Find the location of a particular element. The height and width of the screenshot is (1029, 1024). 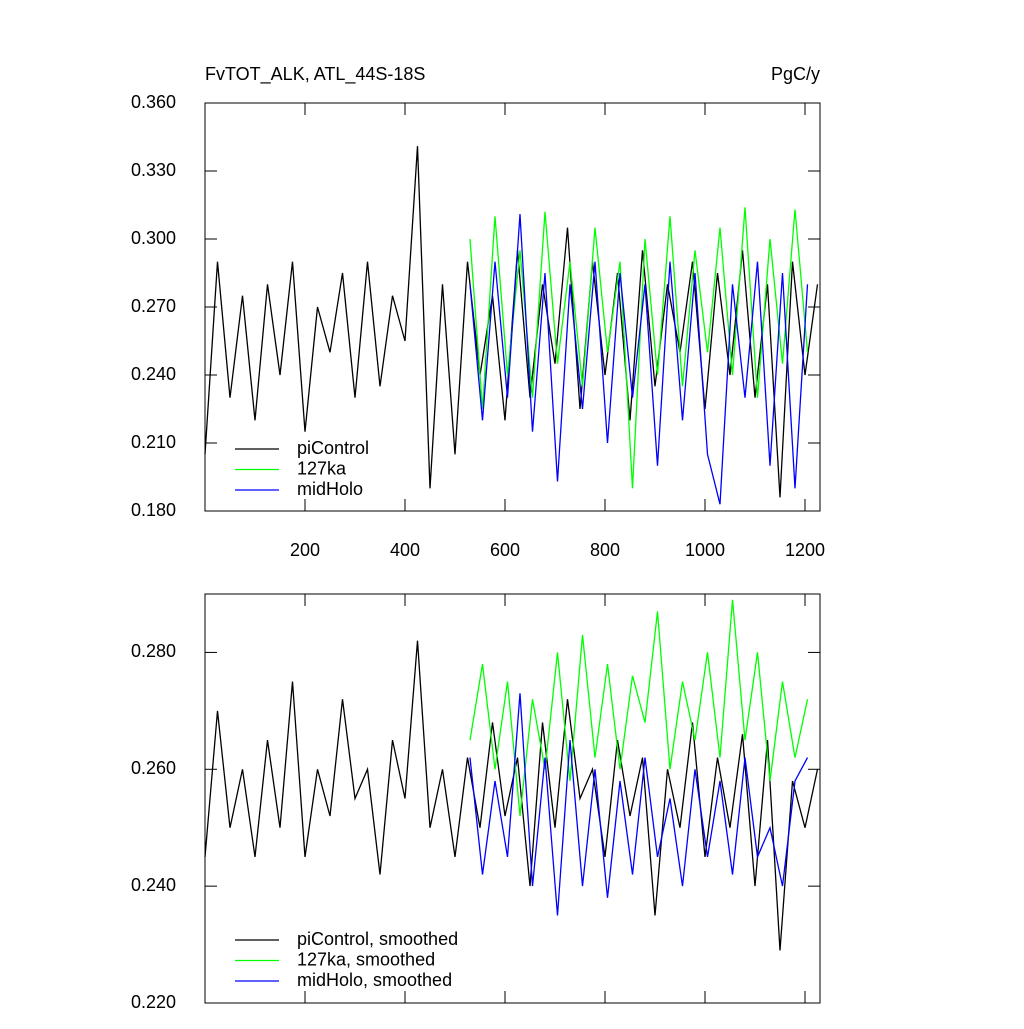

x-tick-label: 200 is located at coordinates (305, 550).